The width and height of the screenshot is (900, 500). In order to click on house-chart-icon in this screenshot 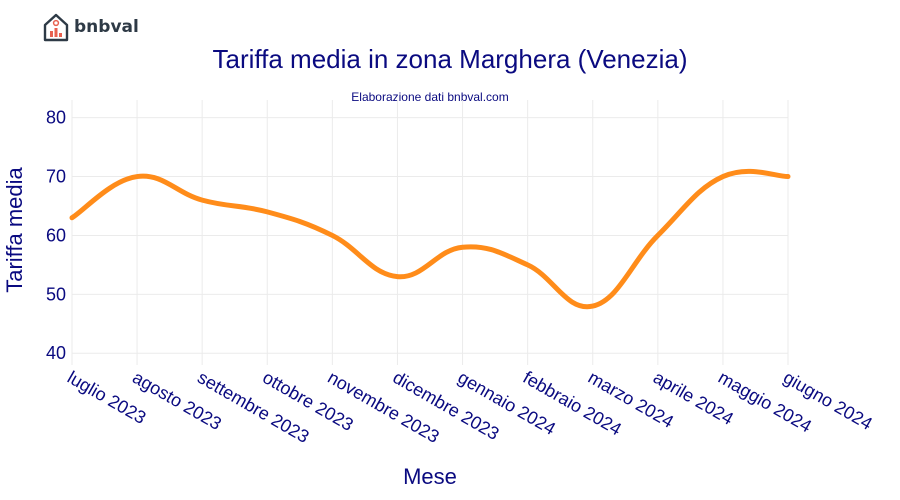, I will do `click(56, 27)`.